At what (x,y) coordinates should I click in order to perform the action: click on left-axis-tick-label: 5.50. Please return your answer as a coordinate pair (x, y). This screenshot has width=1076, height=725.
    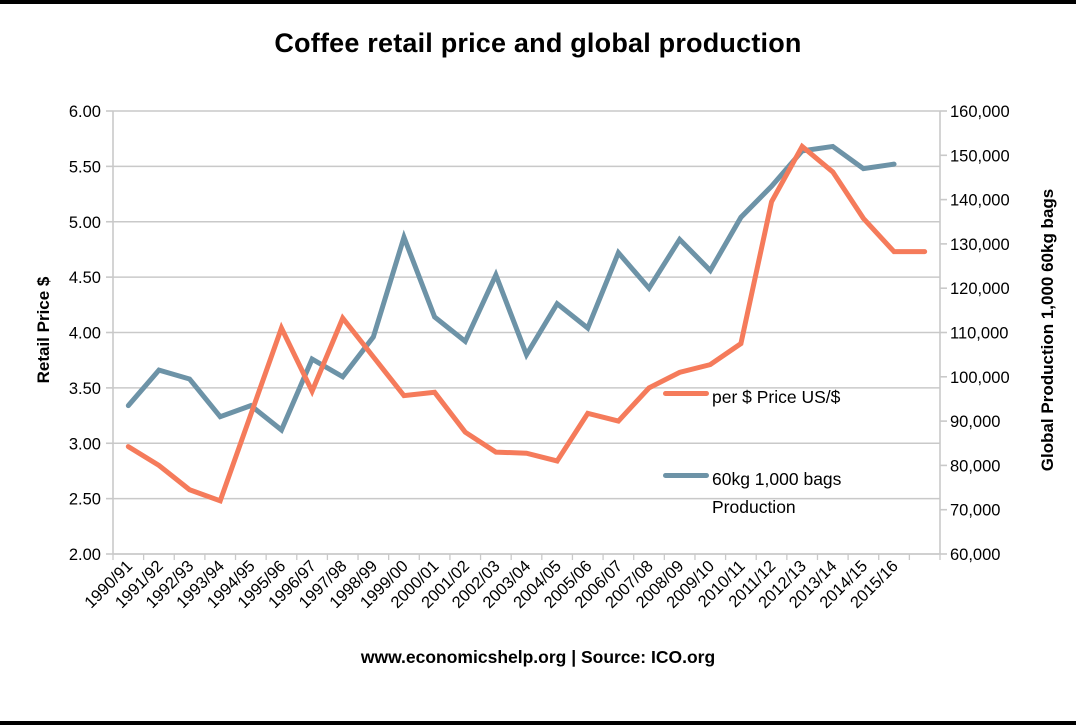
    Looking at the image, I should click on (85, 167).